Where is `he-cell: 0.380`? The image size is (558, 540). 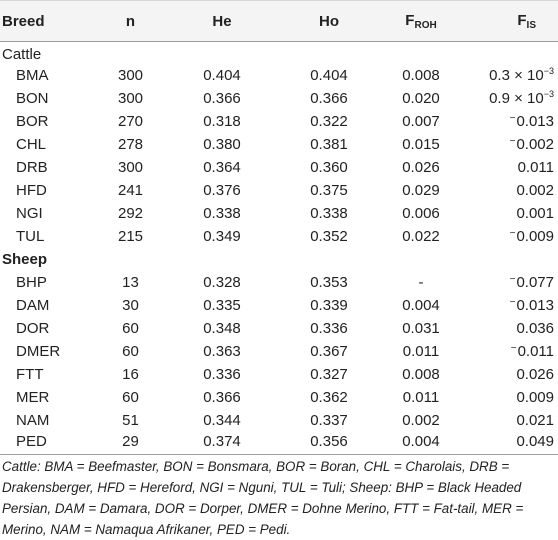
he-cell: 0.380 is located at coordinates (222, 144).